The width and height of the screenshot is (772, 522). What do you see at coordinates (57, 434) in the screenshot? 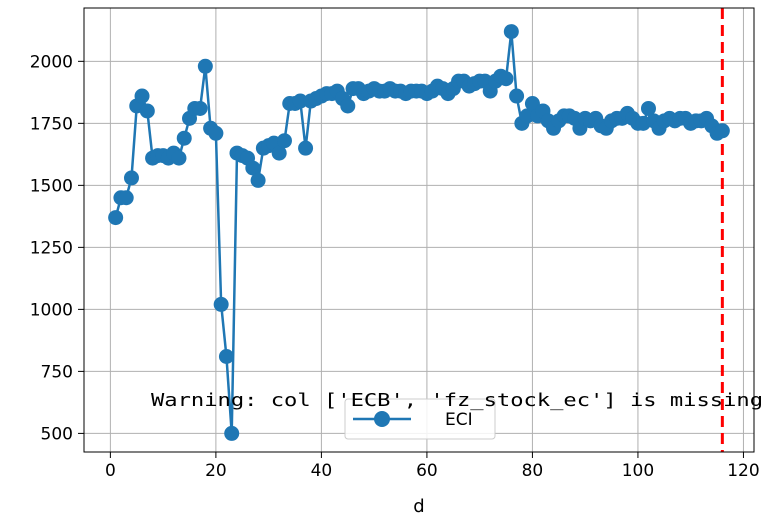
I see `y-tick-label: 500` at bounding box center [57, 434].